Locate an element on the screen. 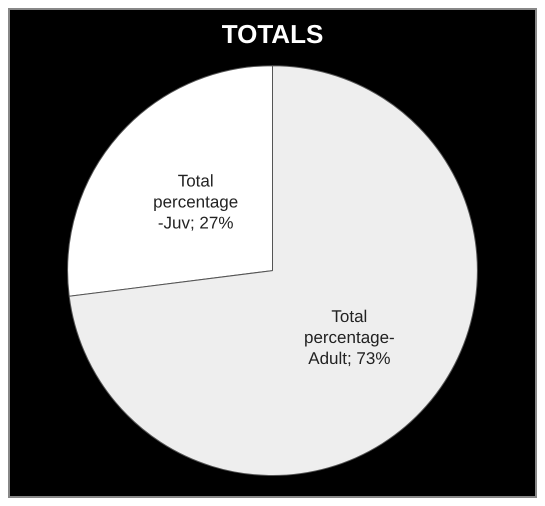 The image size is (545, 506). slice-label: Total percentage -Juv; 27% is located at coordinates (195, 202).